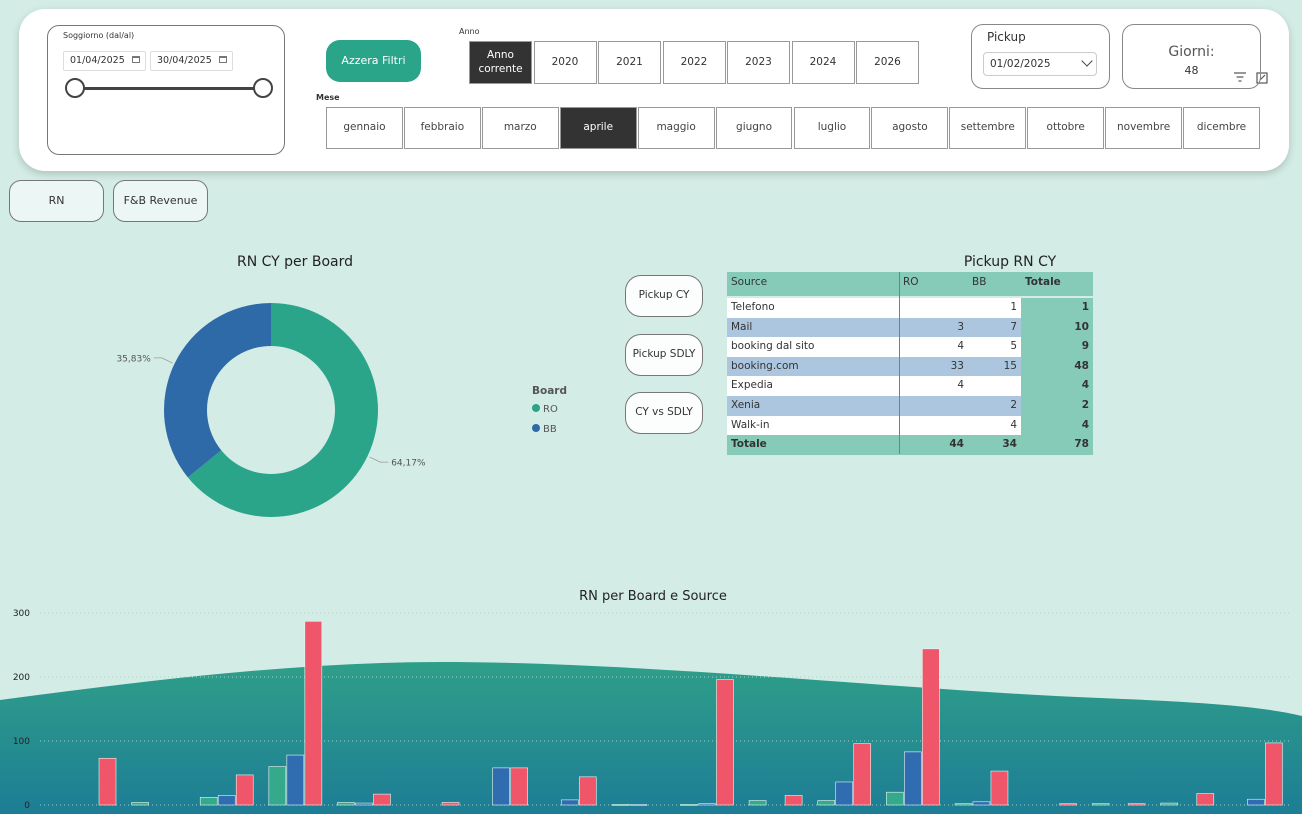  I want to click on table-header: Source, so click(813, 284).